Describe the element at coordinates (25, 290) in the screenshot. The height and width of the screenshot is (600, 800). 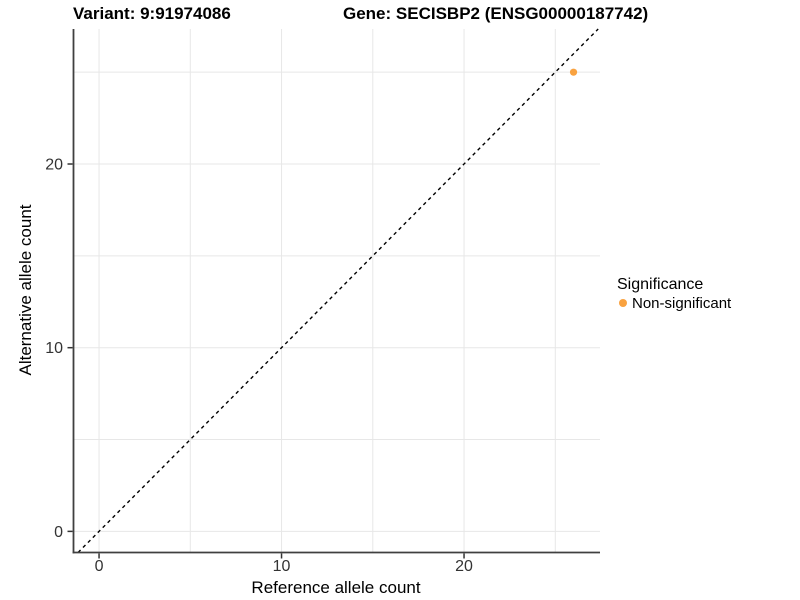
I see `y-axis-title: Alternative allele count` at that location.